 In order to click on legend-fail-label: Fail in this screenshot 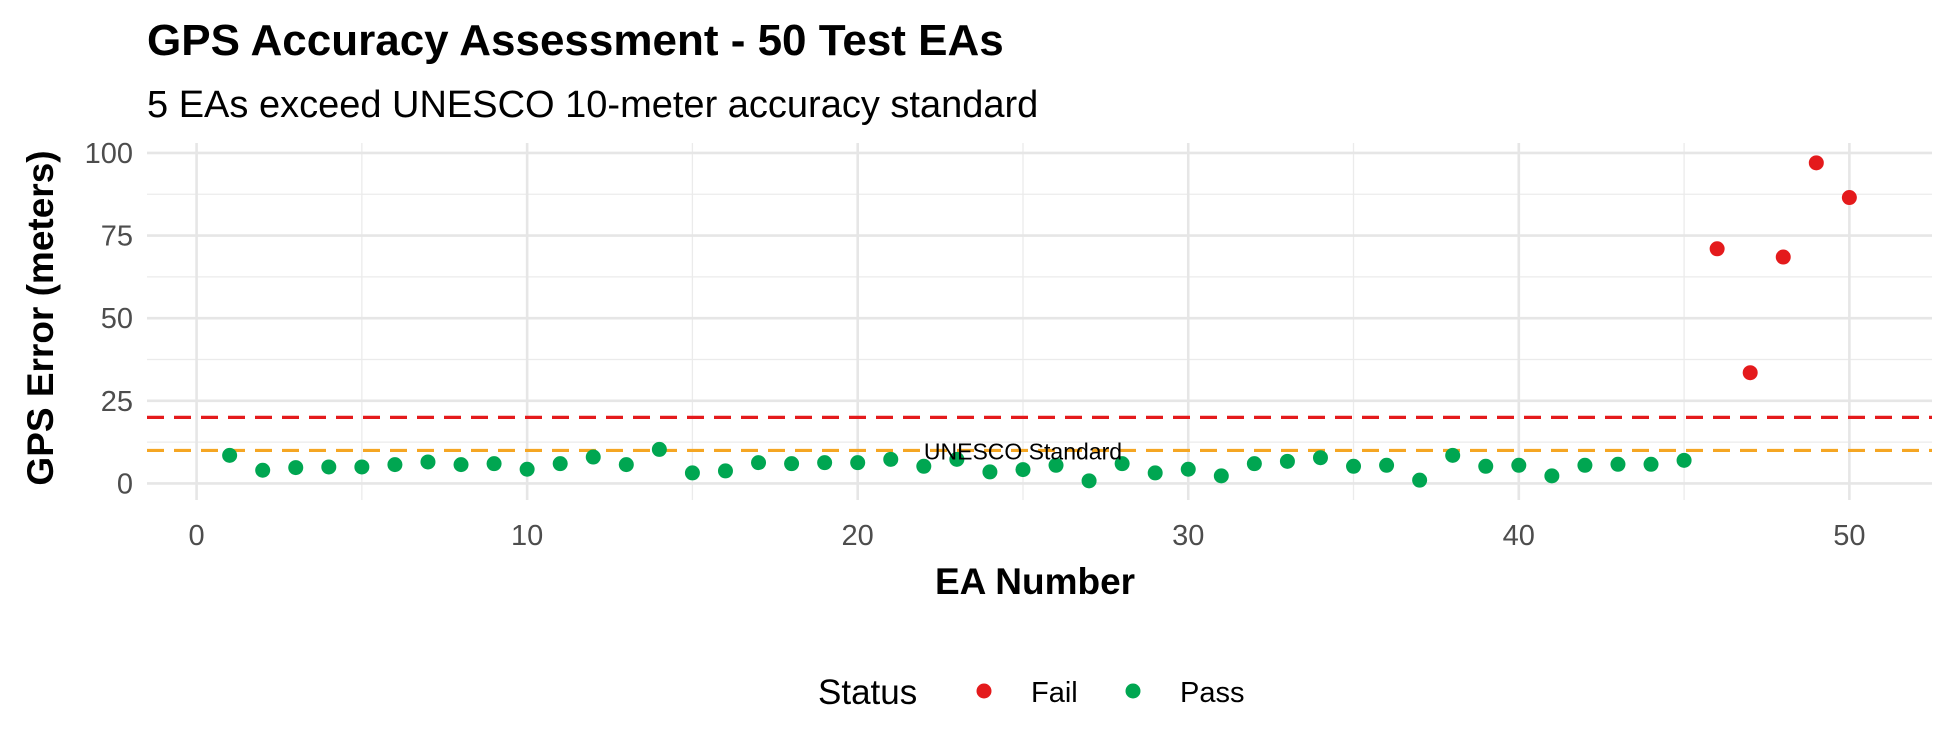, I will do `click(1054, 693)`.